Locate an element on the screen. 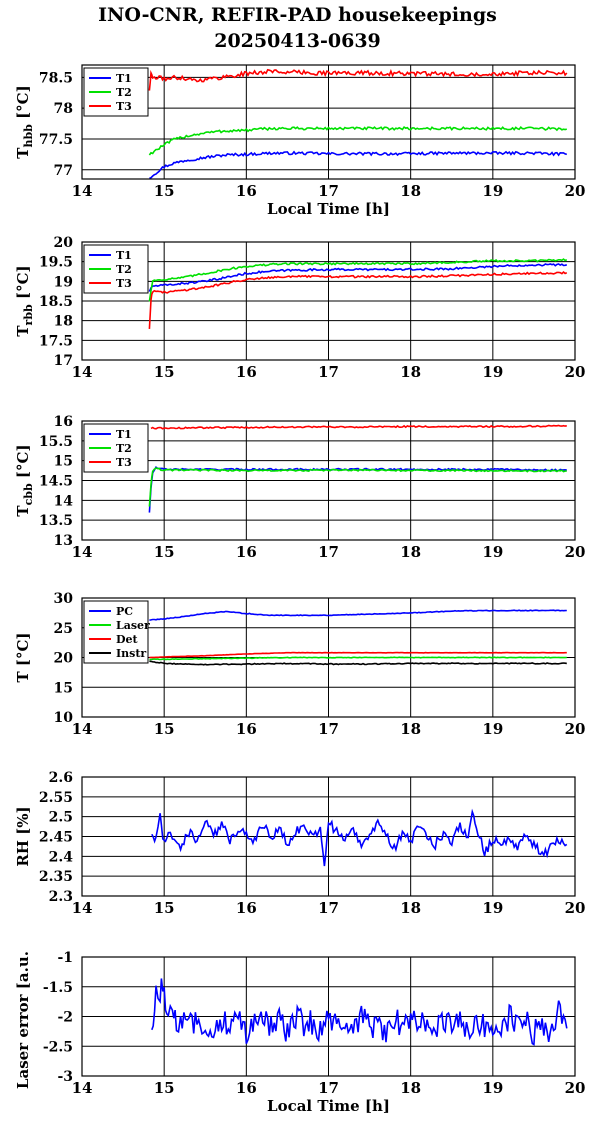  y-axis-label: Thbb [°C] is located at coordinates (24, 121).